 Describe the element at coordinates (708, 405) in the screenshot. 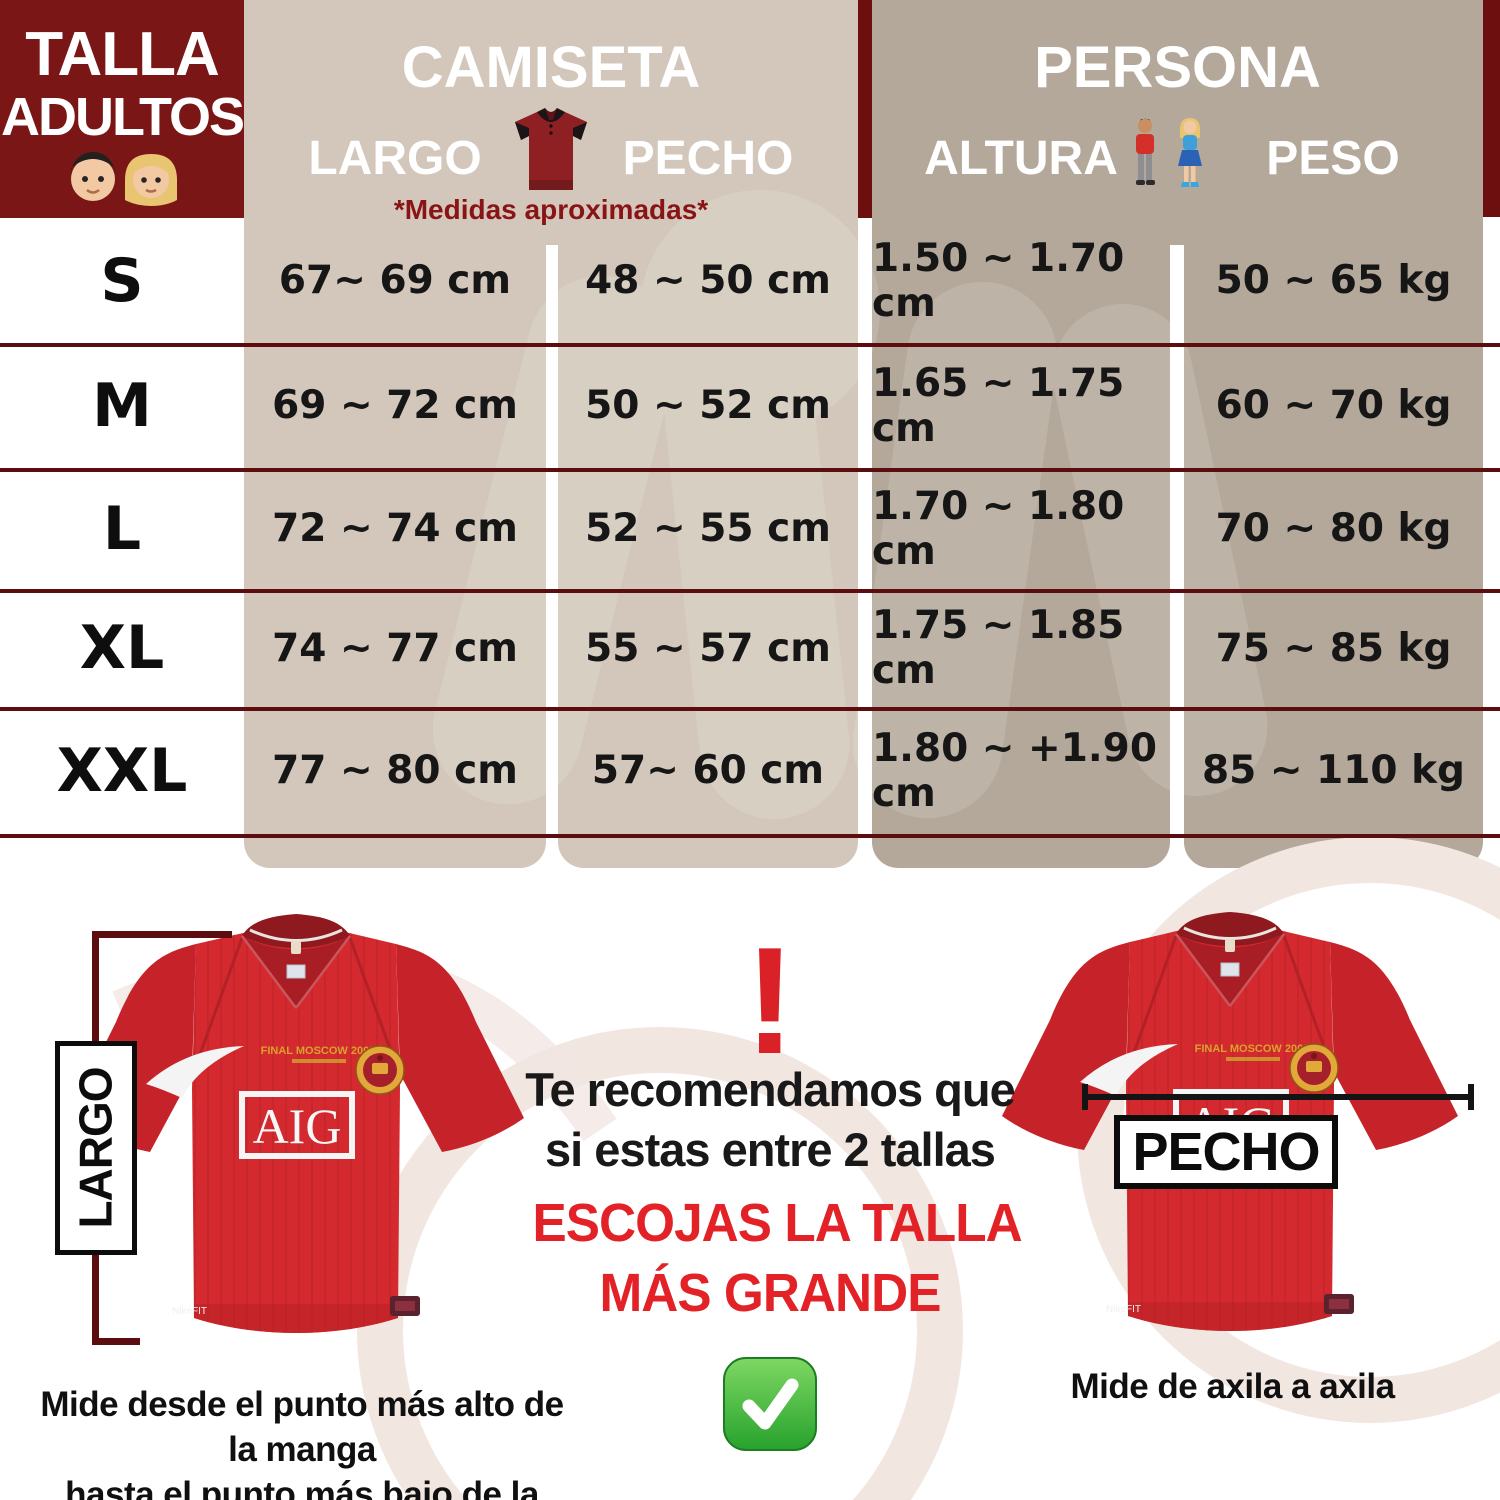

I see `table-cell-pecho: 50 ~ 52 cm` at that location.